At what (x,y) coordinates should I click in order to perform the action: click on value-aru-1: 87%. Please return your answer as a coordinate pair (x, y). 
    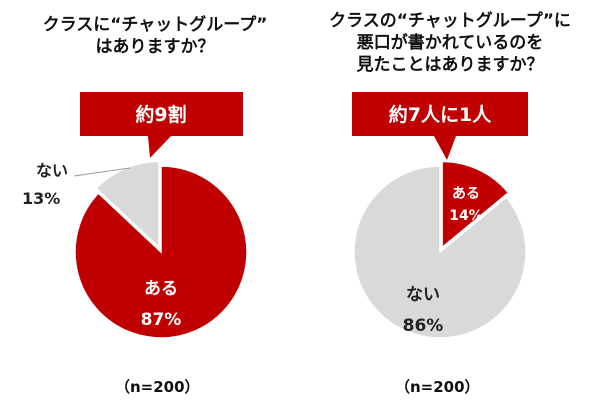
    Looking at the image, I should click on (161, 320).